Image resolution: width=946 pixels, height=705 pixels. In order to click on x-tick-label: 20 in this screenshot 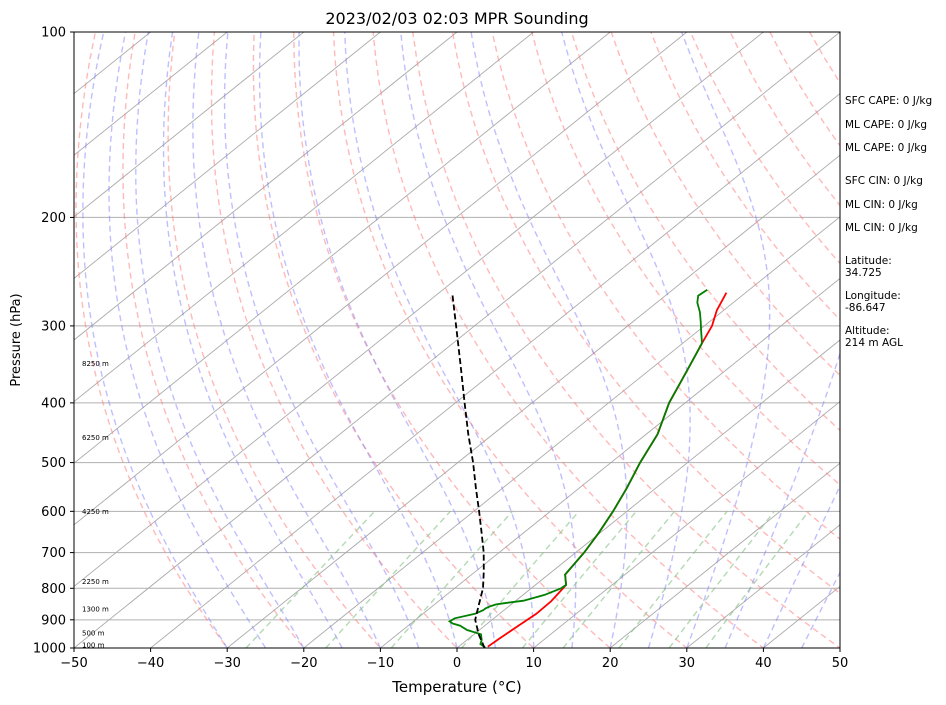, I will do `click(610, 663)`.